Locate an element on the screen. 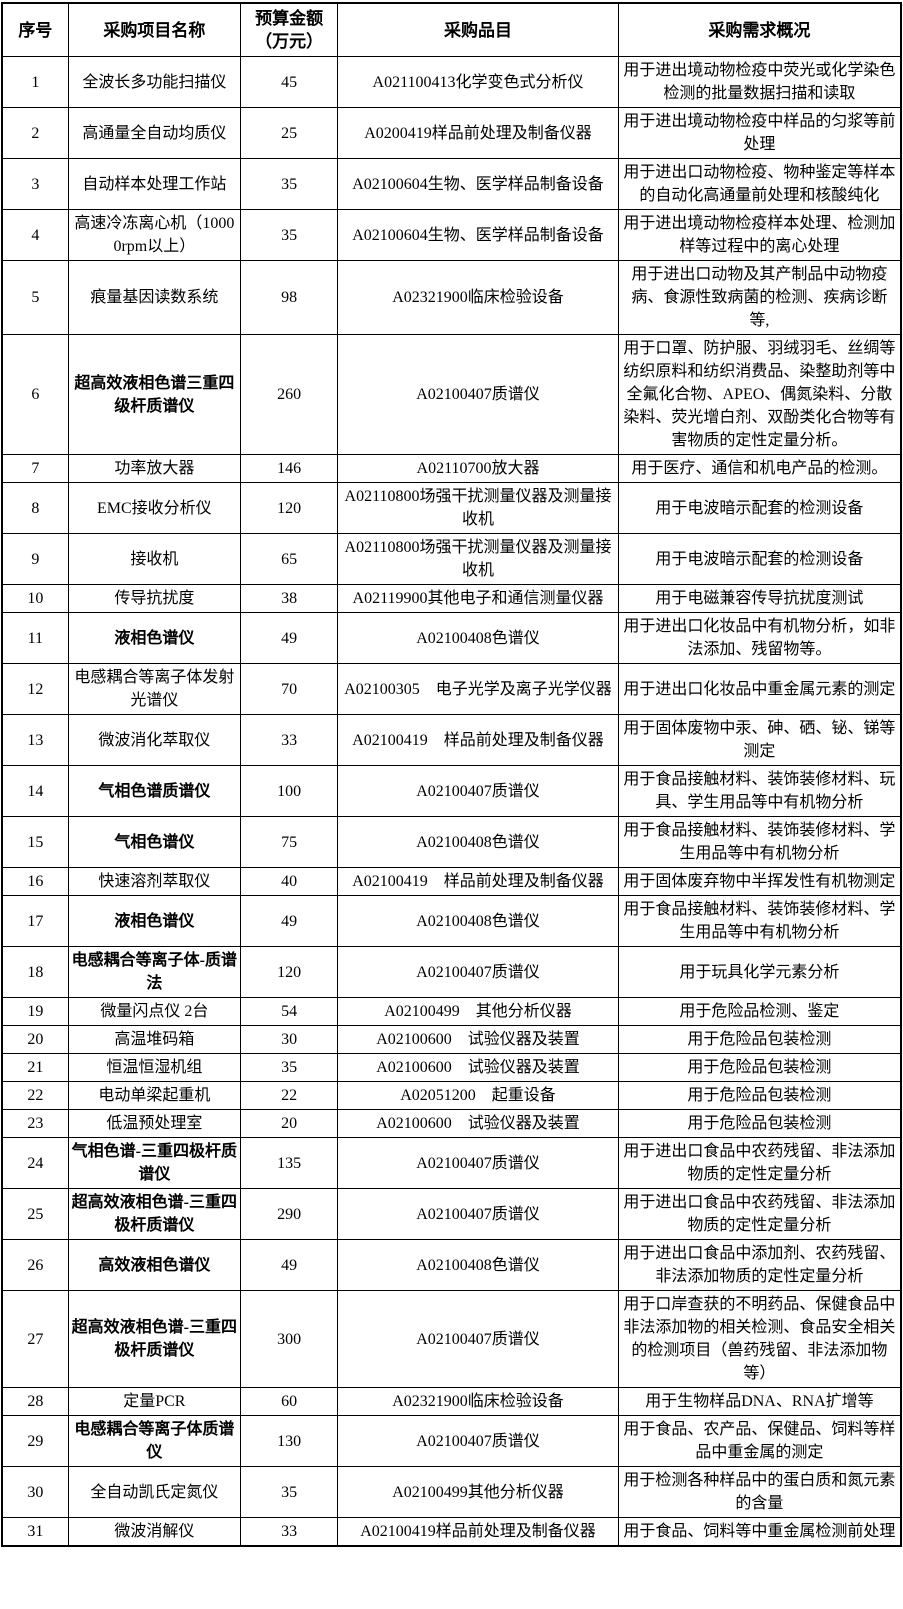  serial-number-cell: 24 is located at coordinates (35, 1163).